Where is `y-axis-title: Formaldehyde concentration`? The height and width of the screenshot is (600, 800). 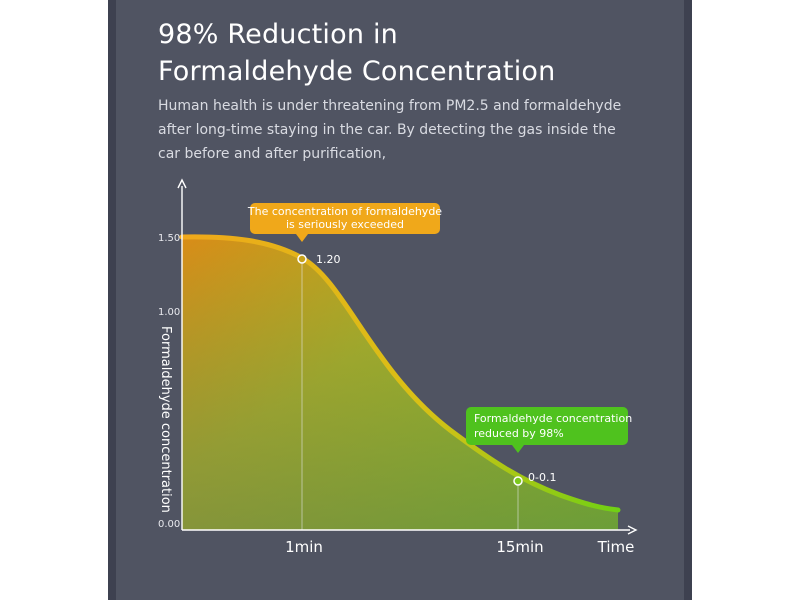 y-axis-title: Formaldehyde concentration is located at coordinates (165, 419).